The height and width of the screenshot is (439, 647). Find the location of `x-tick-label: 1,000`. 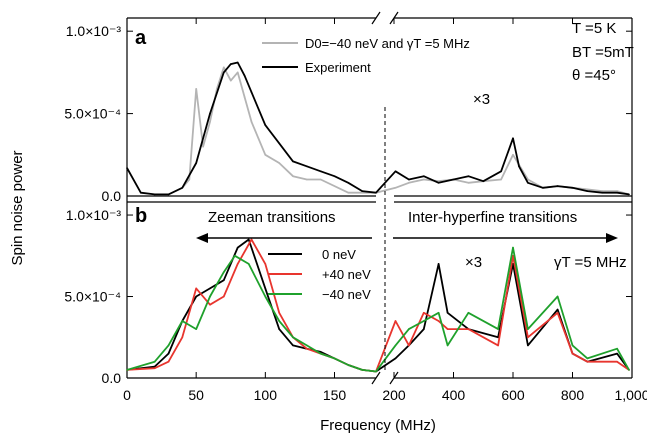

x-tick-label: 1,000 is located at coordinates (630, 395).